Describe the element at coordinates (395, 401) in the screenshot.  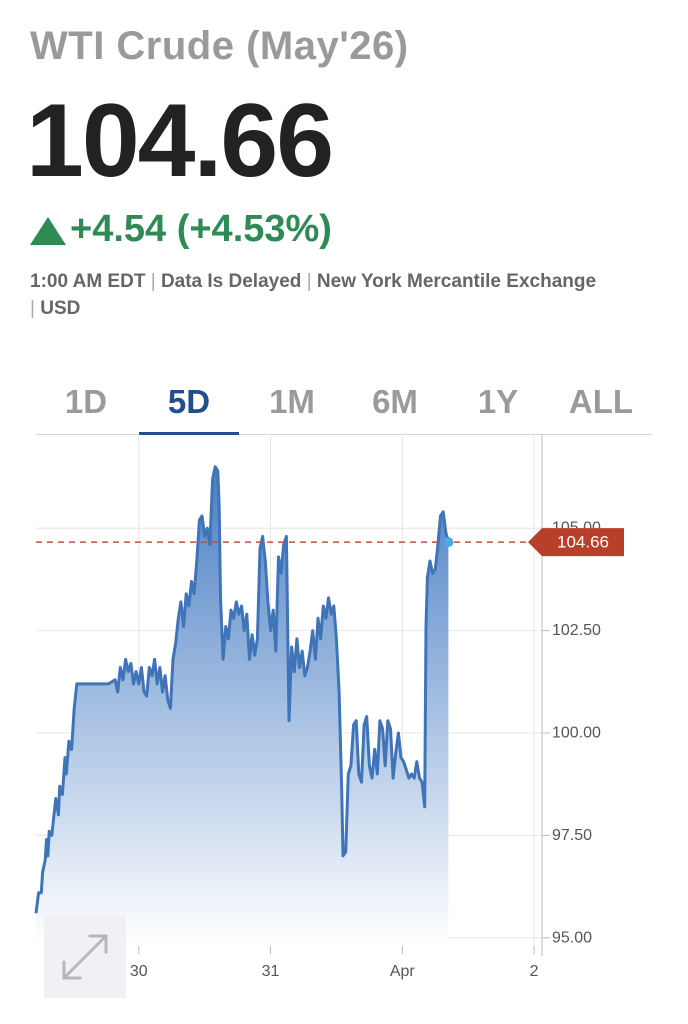
I see `tab-6m: 6M` at that location.